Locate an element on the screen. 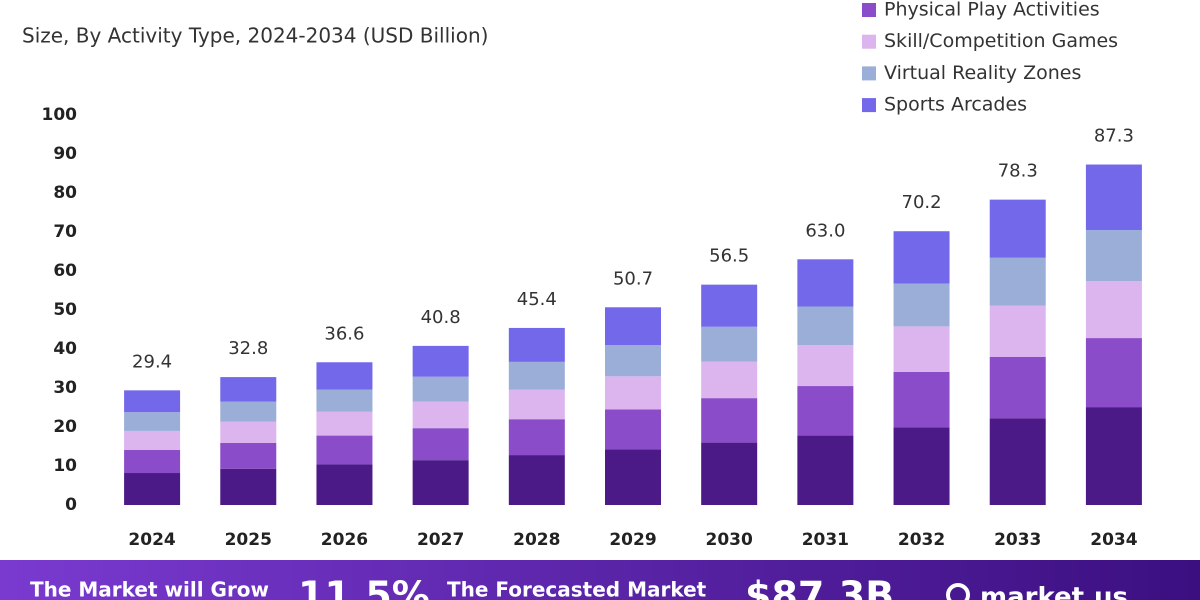 The height and width of the screenshot is (600, 1200). y-tick-label: 50 is located at coordinates (65, 310).